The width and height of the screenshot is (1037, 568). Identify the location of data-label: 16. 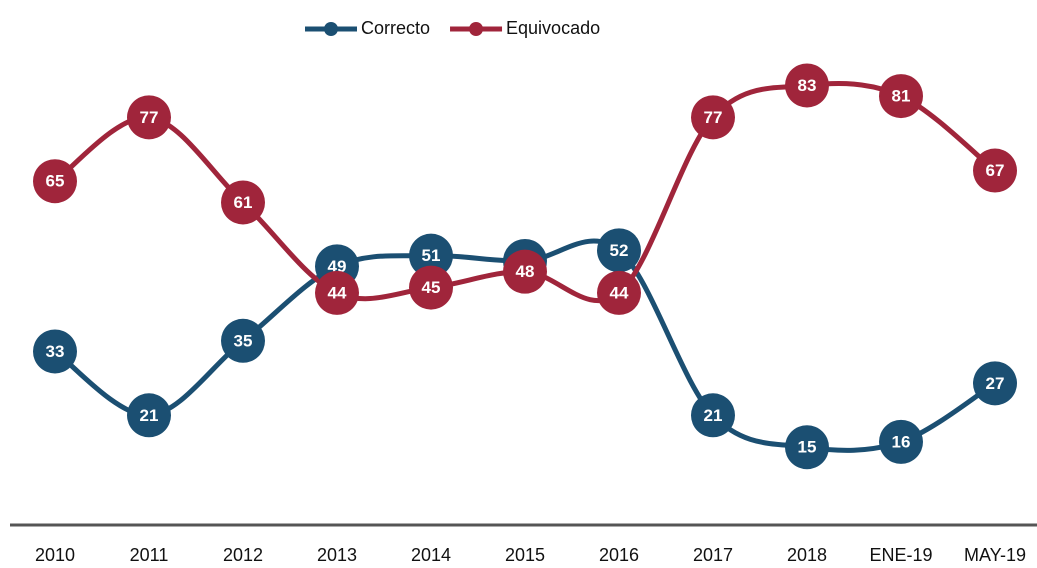
(901, 441).